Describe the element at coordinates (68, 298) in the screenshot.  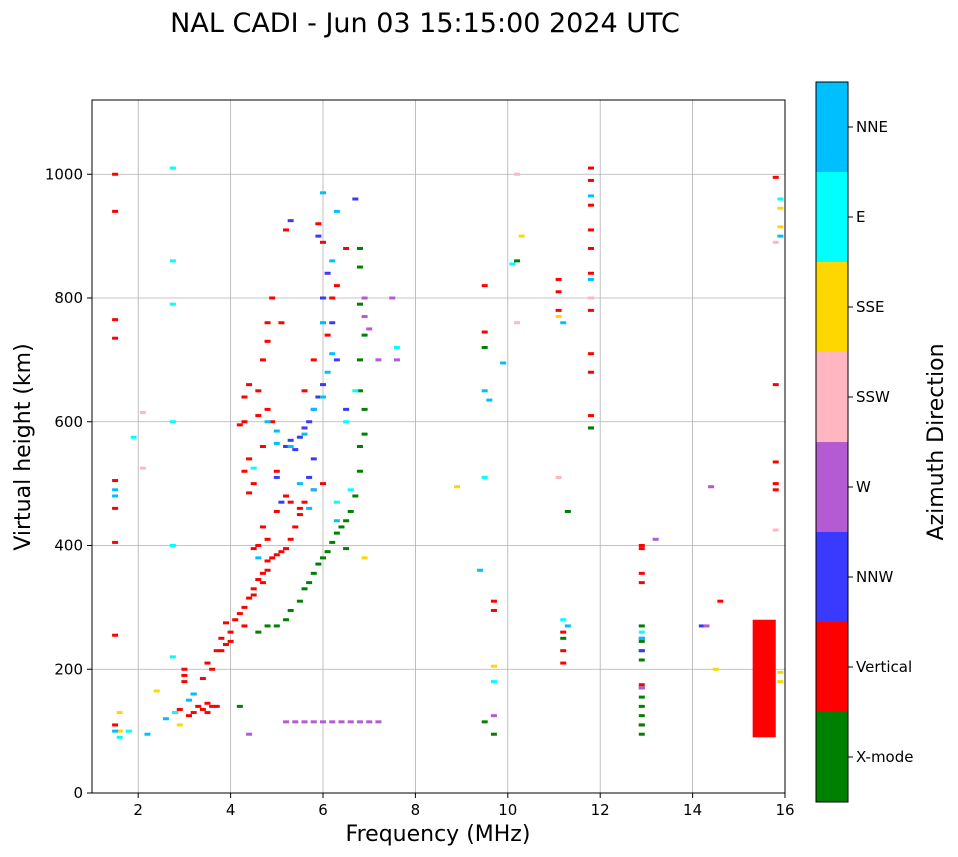
I see `y-tick-label: 800` at that location.